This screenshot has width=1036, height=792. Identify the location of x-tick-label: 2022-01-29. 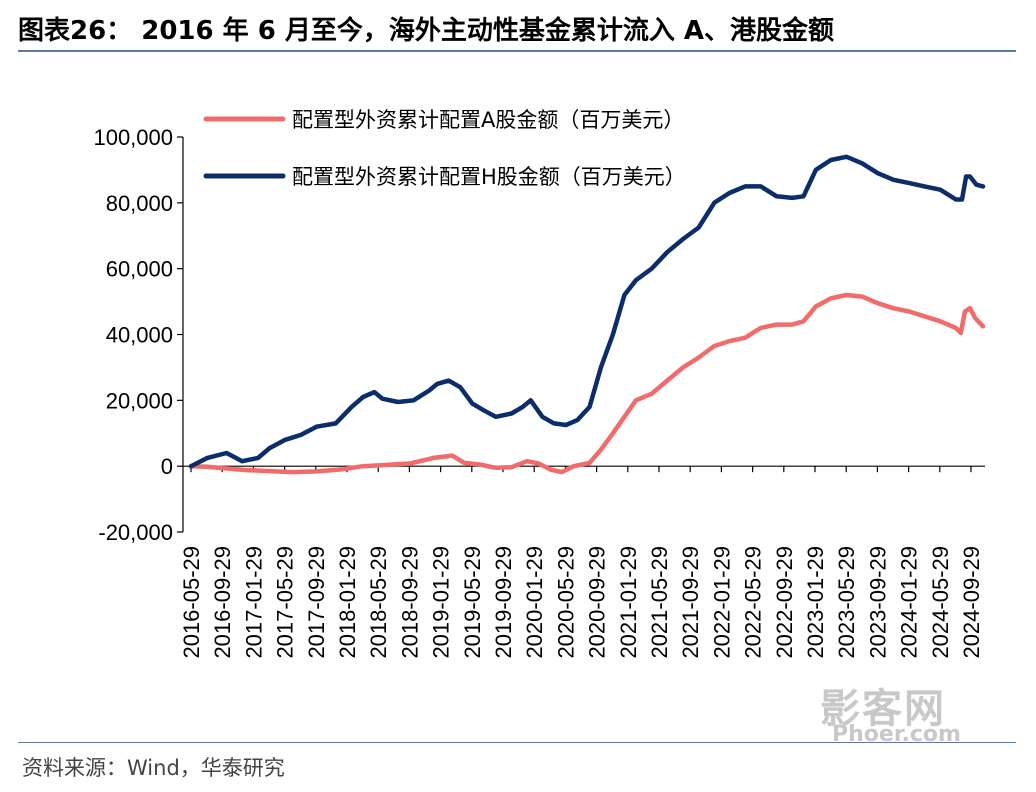
(721, 602).